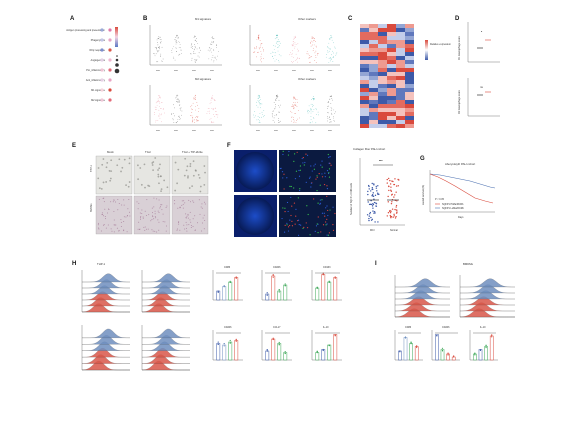 Image resolution: width=563 pixels, height=421 pixels. Describe the element at coordinates (369, 149) in the screenshot. I see `panel-f-title: Collagen fiber PAH cohort` at that location.